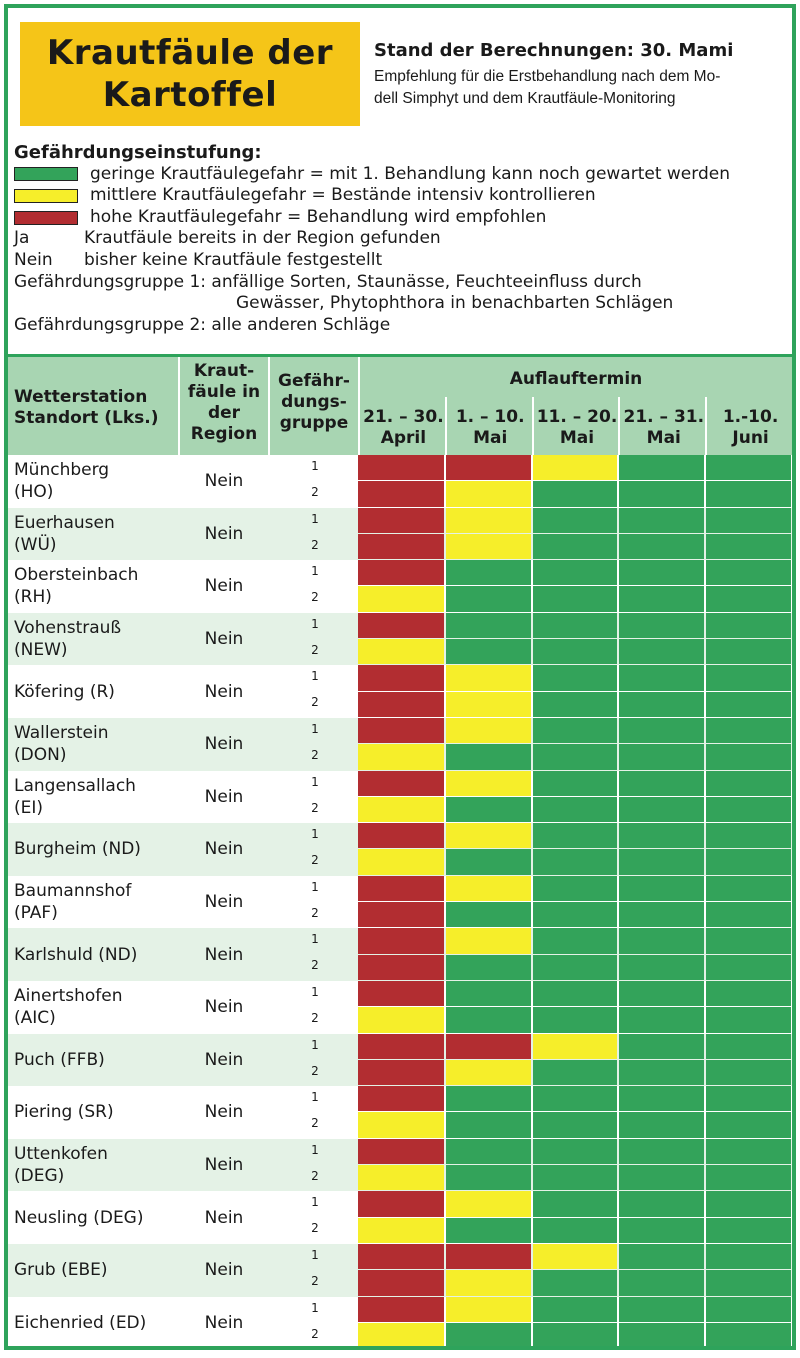 This screenshot has width=800, height=1358. I want to click on station-line-1: Köfering (R), so click(64, 691).